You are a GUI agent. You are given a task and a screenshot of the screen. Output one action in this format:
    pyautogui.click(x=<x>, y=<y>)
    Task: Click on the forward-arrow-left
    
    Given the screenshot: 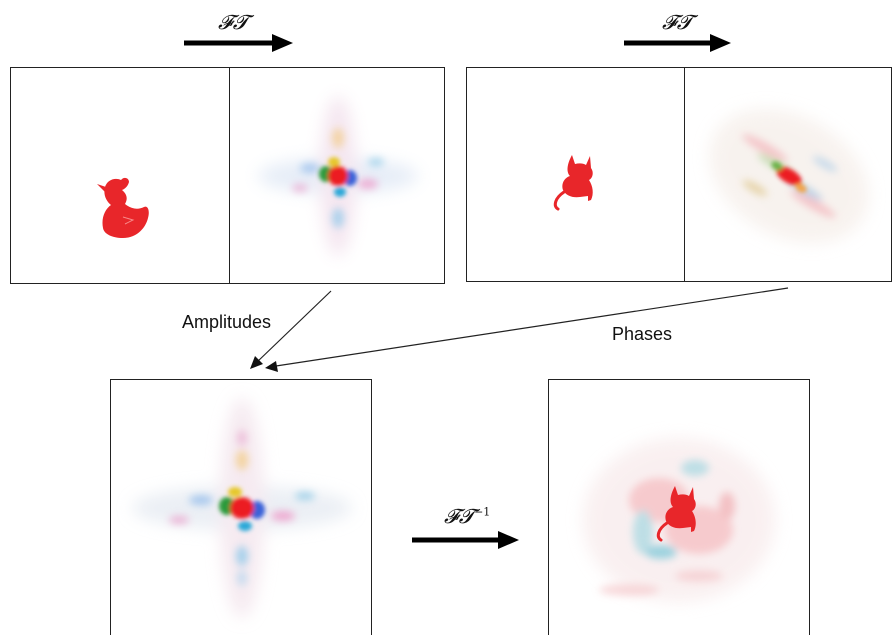 What is the action you would take?
    pyautogui.click(x=238, y=43)
    